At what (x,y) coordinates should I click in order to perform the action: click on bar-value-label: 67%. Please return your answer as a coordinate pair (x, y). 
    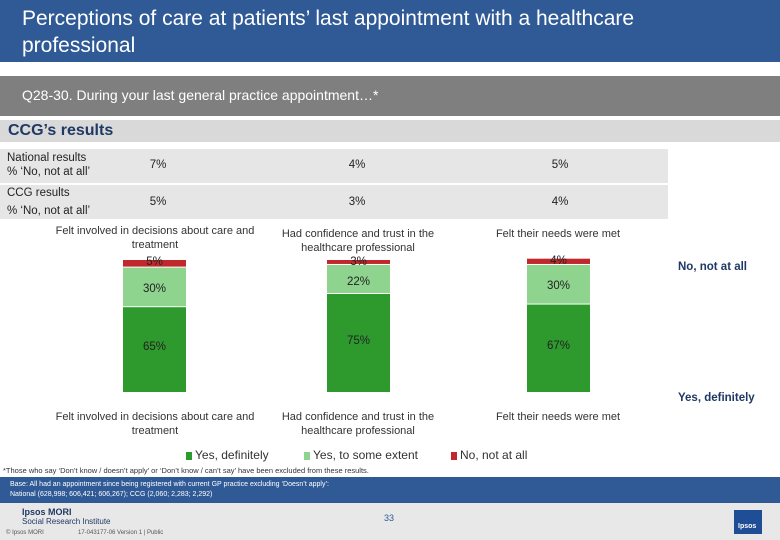
    Looking at the image, I should click on (558, 345).